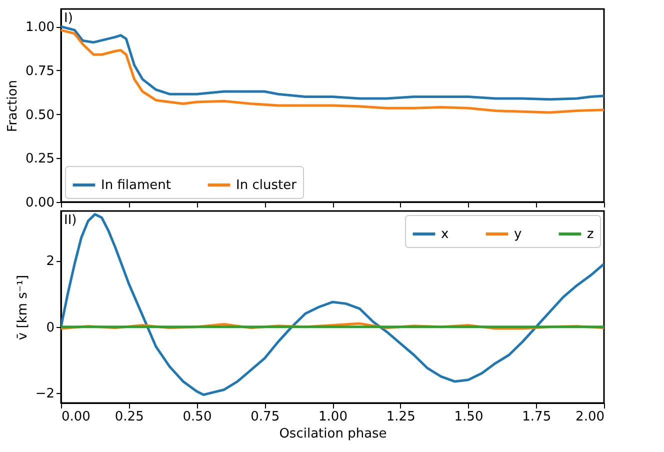 The height and width of the screenshot is (452, 664). I want to click on x-tick-label: 1.00, so click(333, 417).